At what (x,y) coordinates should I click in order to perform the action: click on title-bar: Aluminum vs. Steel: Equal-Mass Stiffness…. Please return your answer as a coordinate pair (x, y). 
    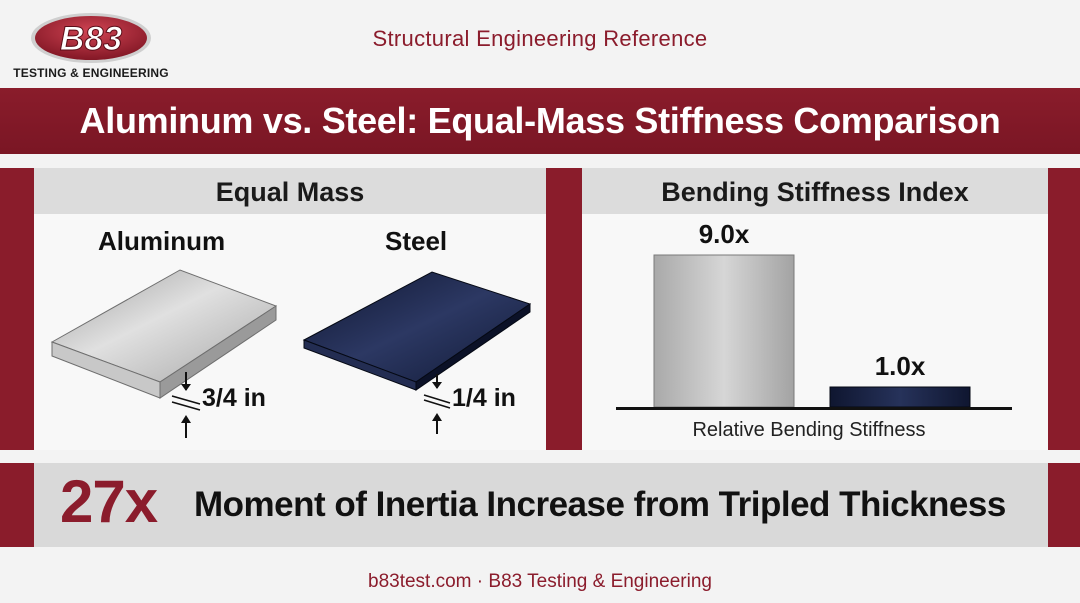
    Looking at the image, I should click on (540, 121).